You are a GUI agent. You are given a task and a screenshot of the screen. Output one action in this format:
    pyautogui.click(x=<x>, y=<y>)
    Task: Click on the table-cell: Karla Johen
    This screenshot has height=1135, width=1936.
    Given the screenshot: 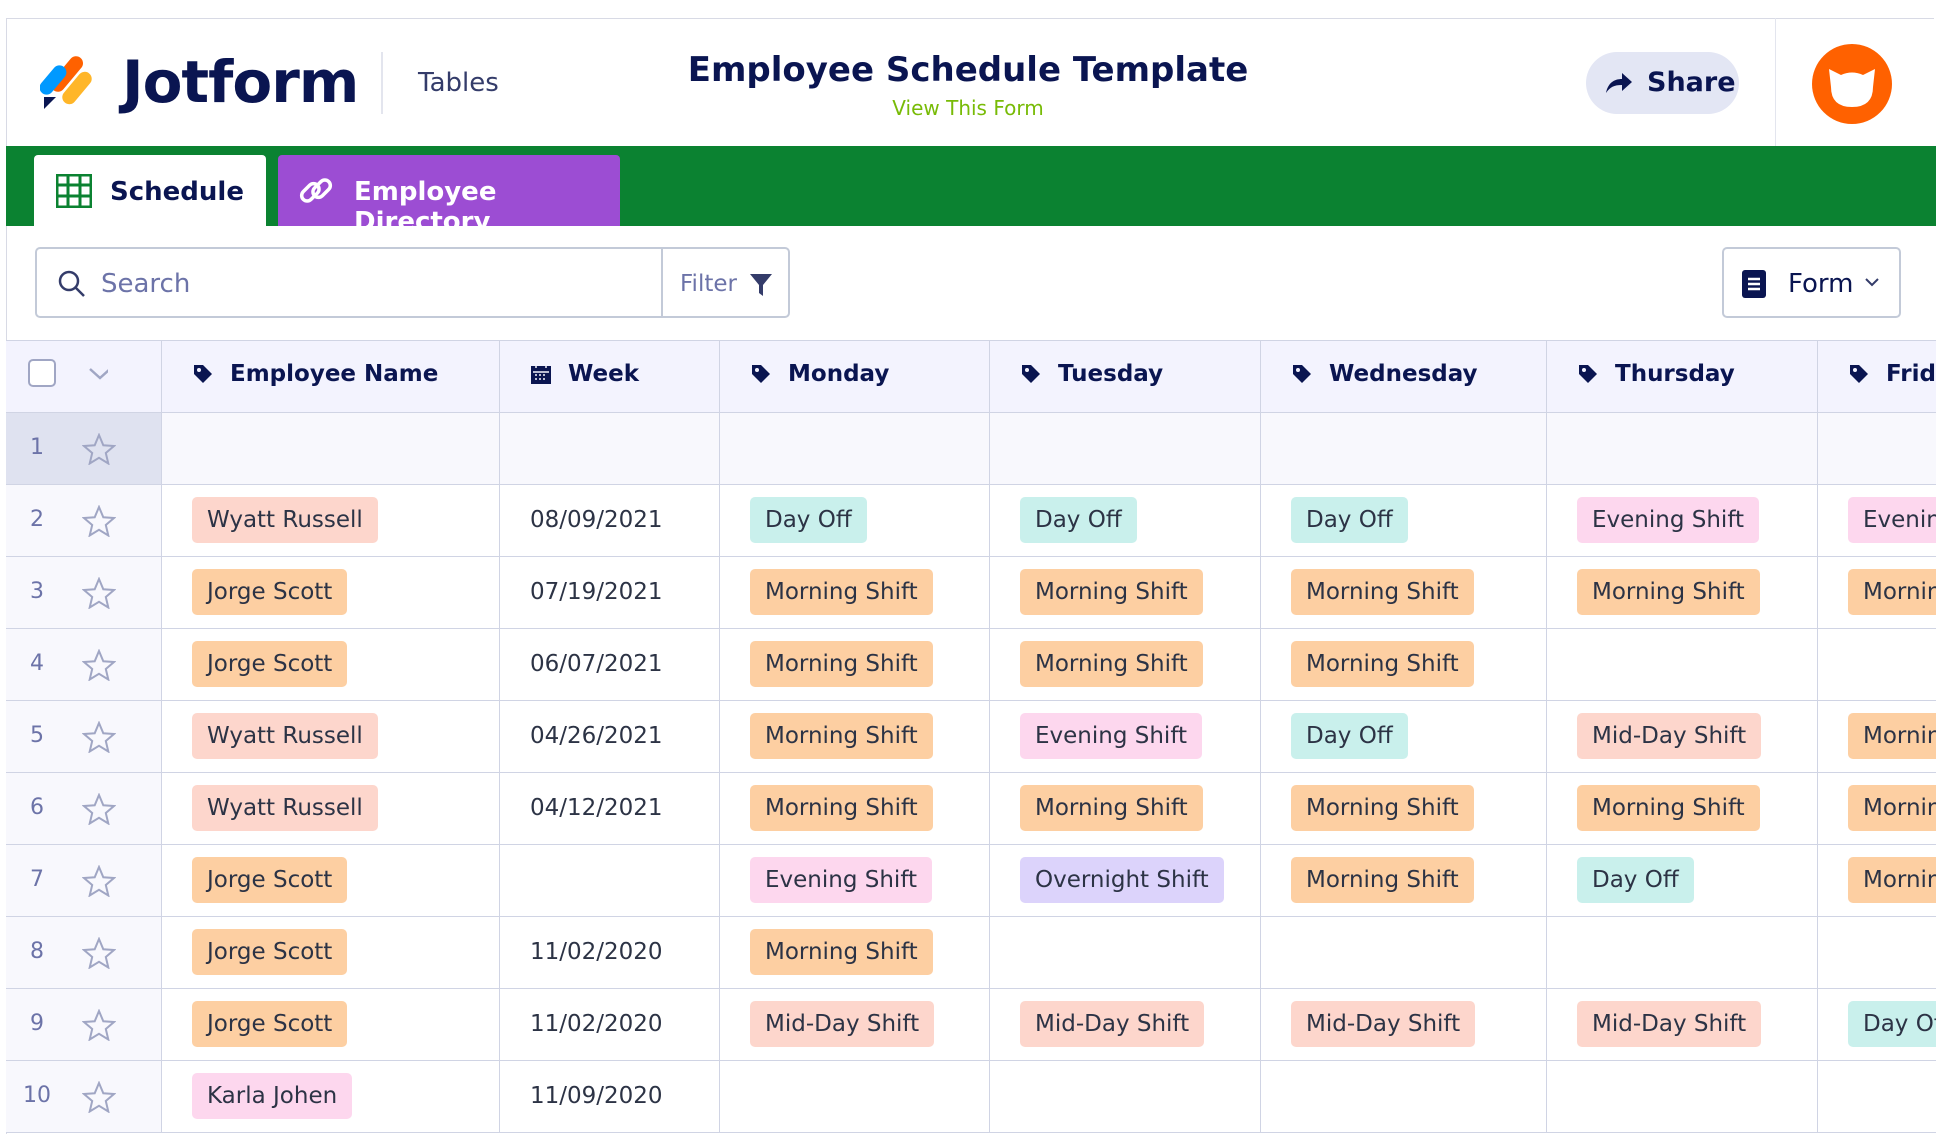 What is the action you would take?
    pyautogui.click(x=331, y=1097)
    